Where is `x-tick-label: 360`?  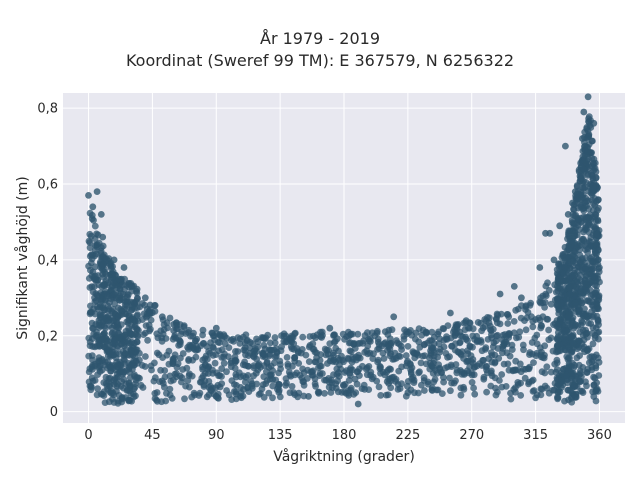 x-tick-label: 360 is located at coordinates (599, 435).